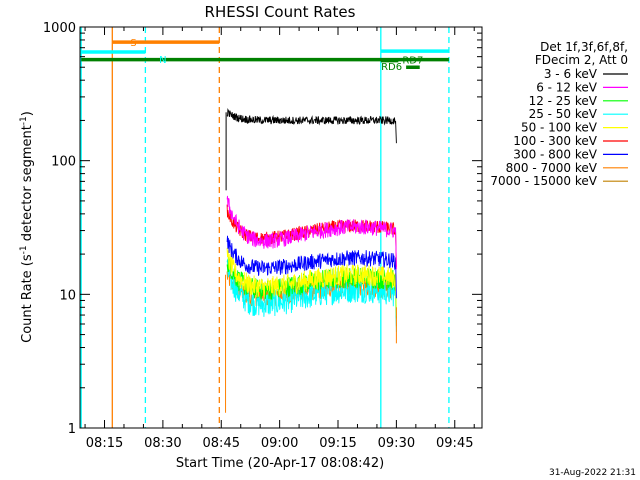  I want to click on x-tick-label-0: 08:15, so click(104, 443).